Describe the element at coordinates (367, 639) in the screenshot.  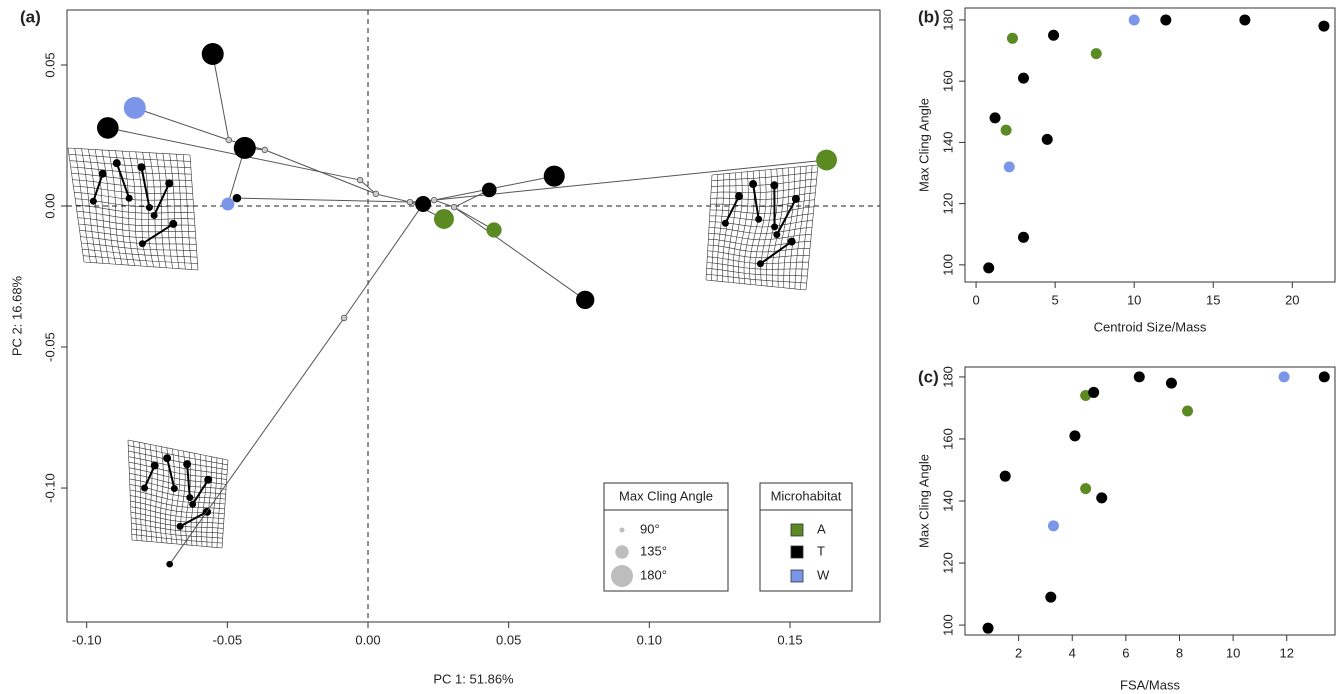
I see `x-tick-label: 0.00` at that location.